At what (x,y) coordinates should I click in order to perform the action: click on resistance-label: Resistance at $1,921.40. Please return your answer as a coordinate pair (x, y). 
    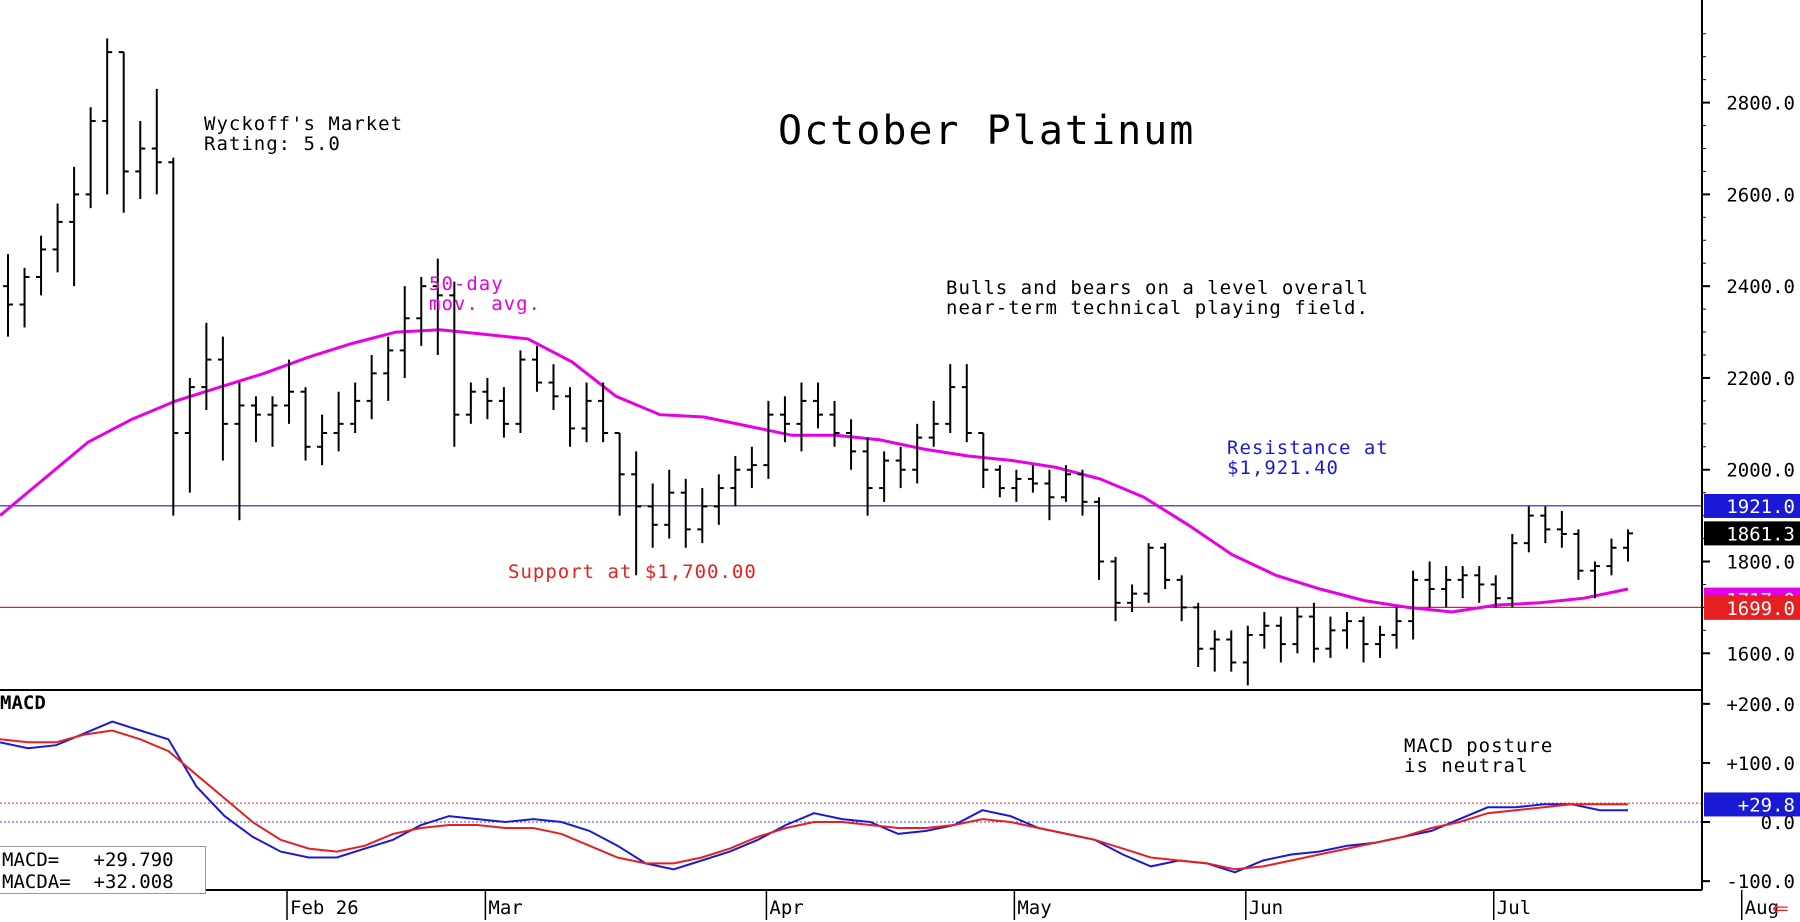
    Looking at the image, I should click on (1308, 458).